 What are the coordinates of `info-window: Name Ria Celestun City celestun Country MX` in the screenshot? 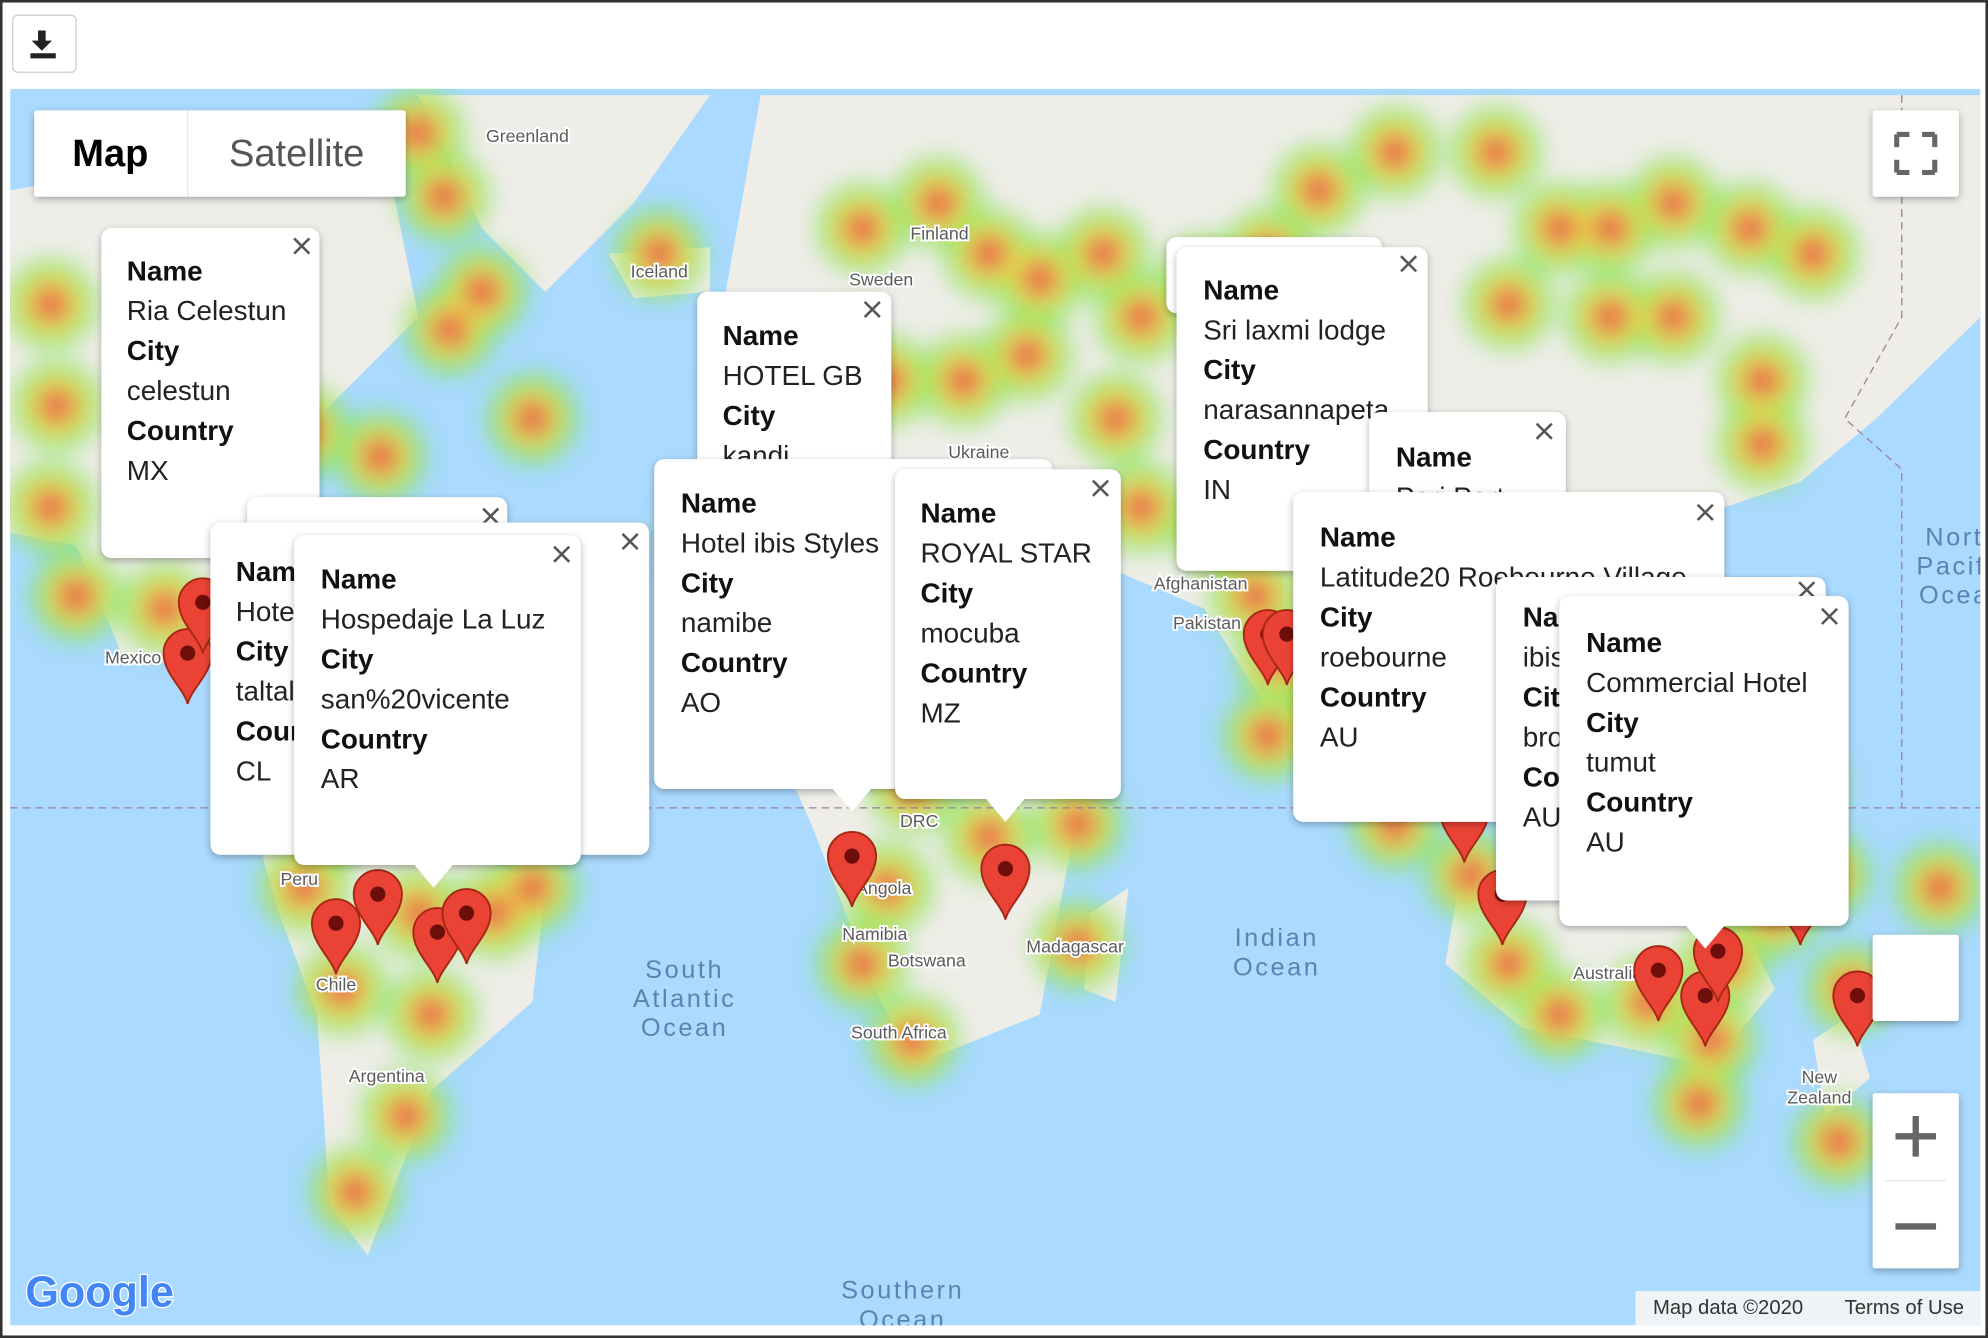 It's located at (210, 393).